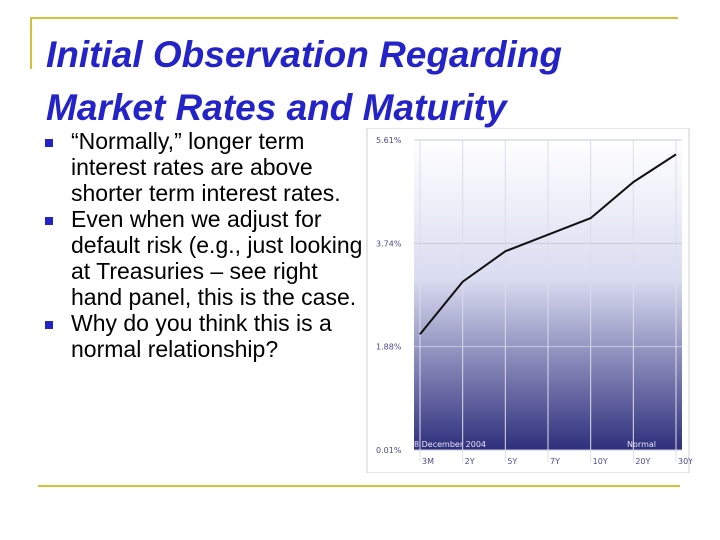  Describe the element at coordinates (389, 347) in the screenshot. I see `y-tick-label: 1.88%` at that location.